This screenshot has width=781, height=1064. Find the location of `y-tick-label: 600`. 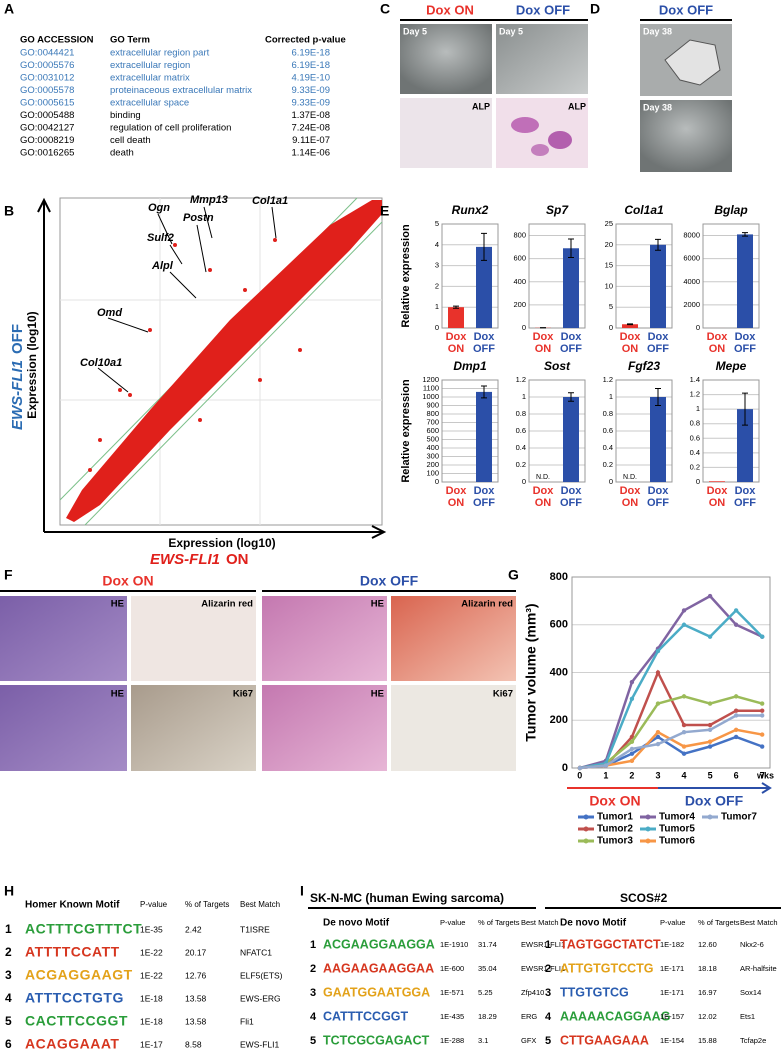

y-tick-label: 600 is located at coordinates (432, 430).